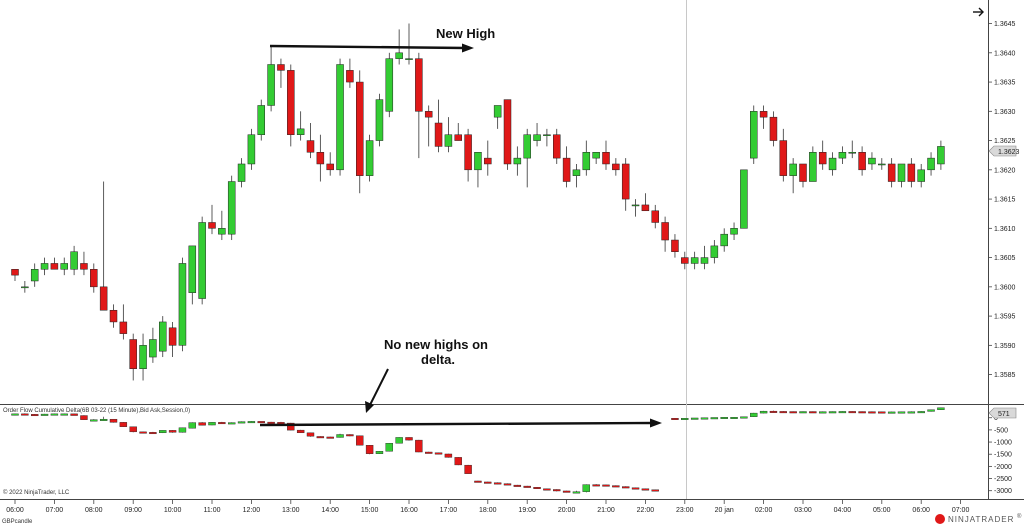 Image resolution: width=1024 pixels, height=526 pixels. Describe the element at coordinates (764, 510) in the screenshot. I see `time-axis-label: 02:00` at that location.